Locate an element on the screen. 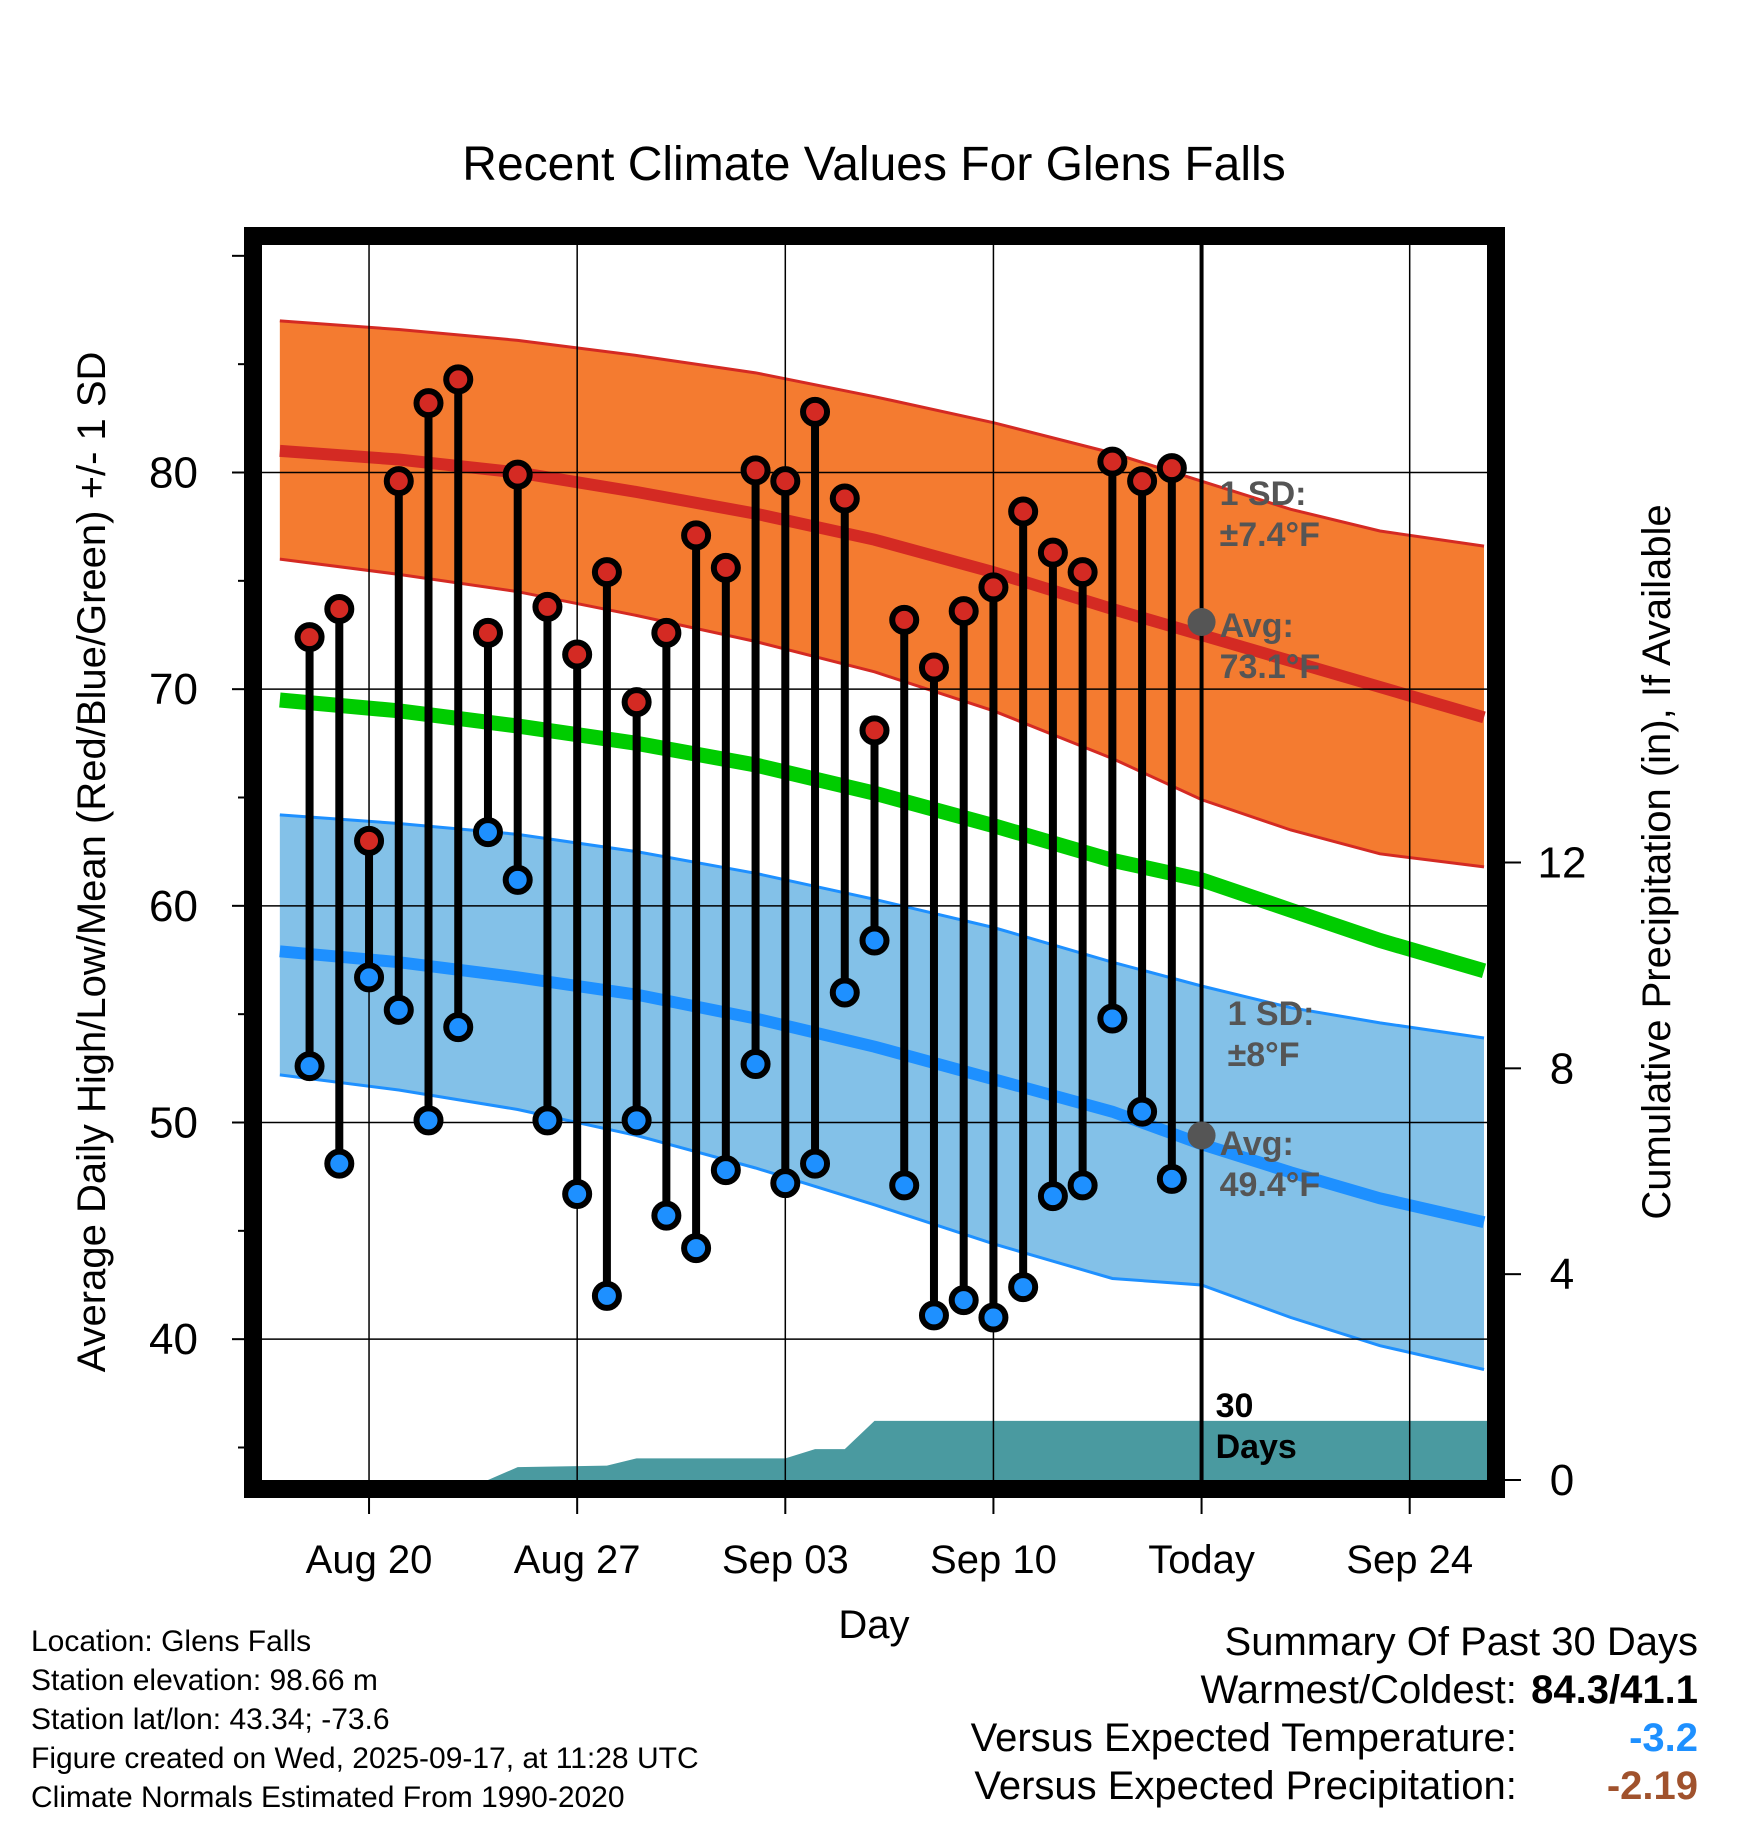 Image resolution: width=1748 pixels, height=1828 pixels. precipitation-departure-value: -2.19 is located at coordinates (1652, 1786).